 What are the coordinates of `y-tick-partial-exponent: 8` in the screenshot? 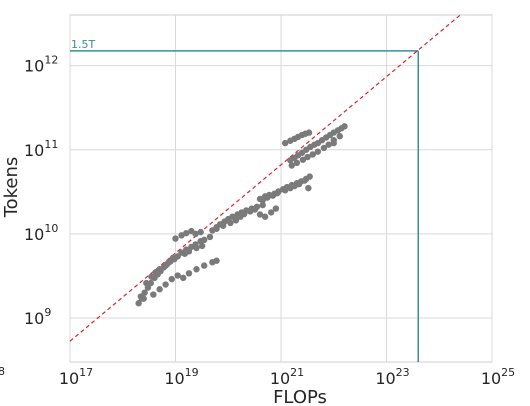 It's located at (2, 371).